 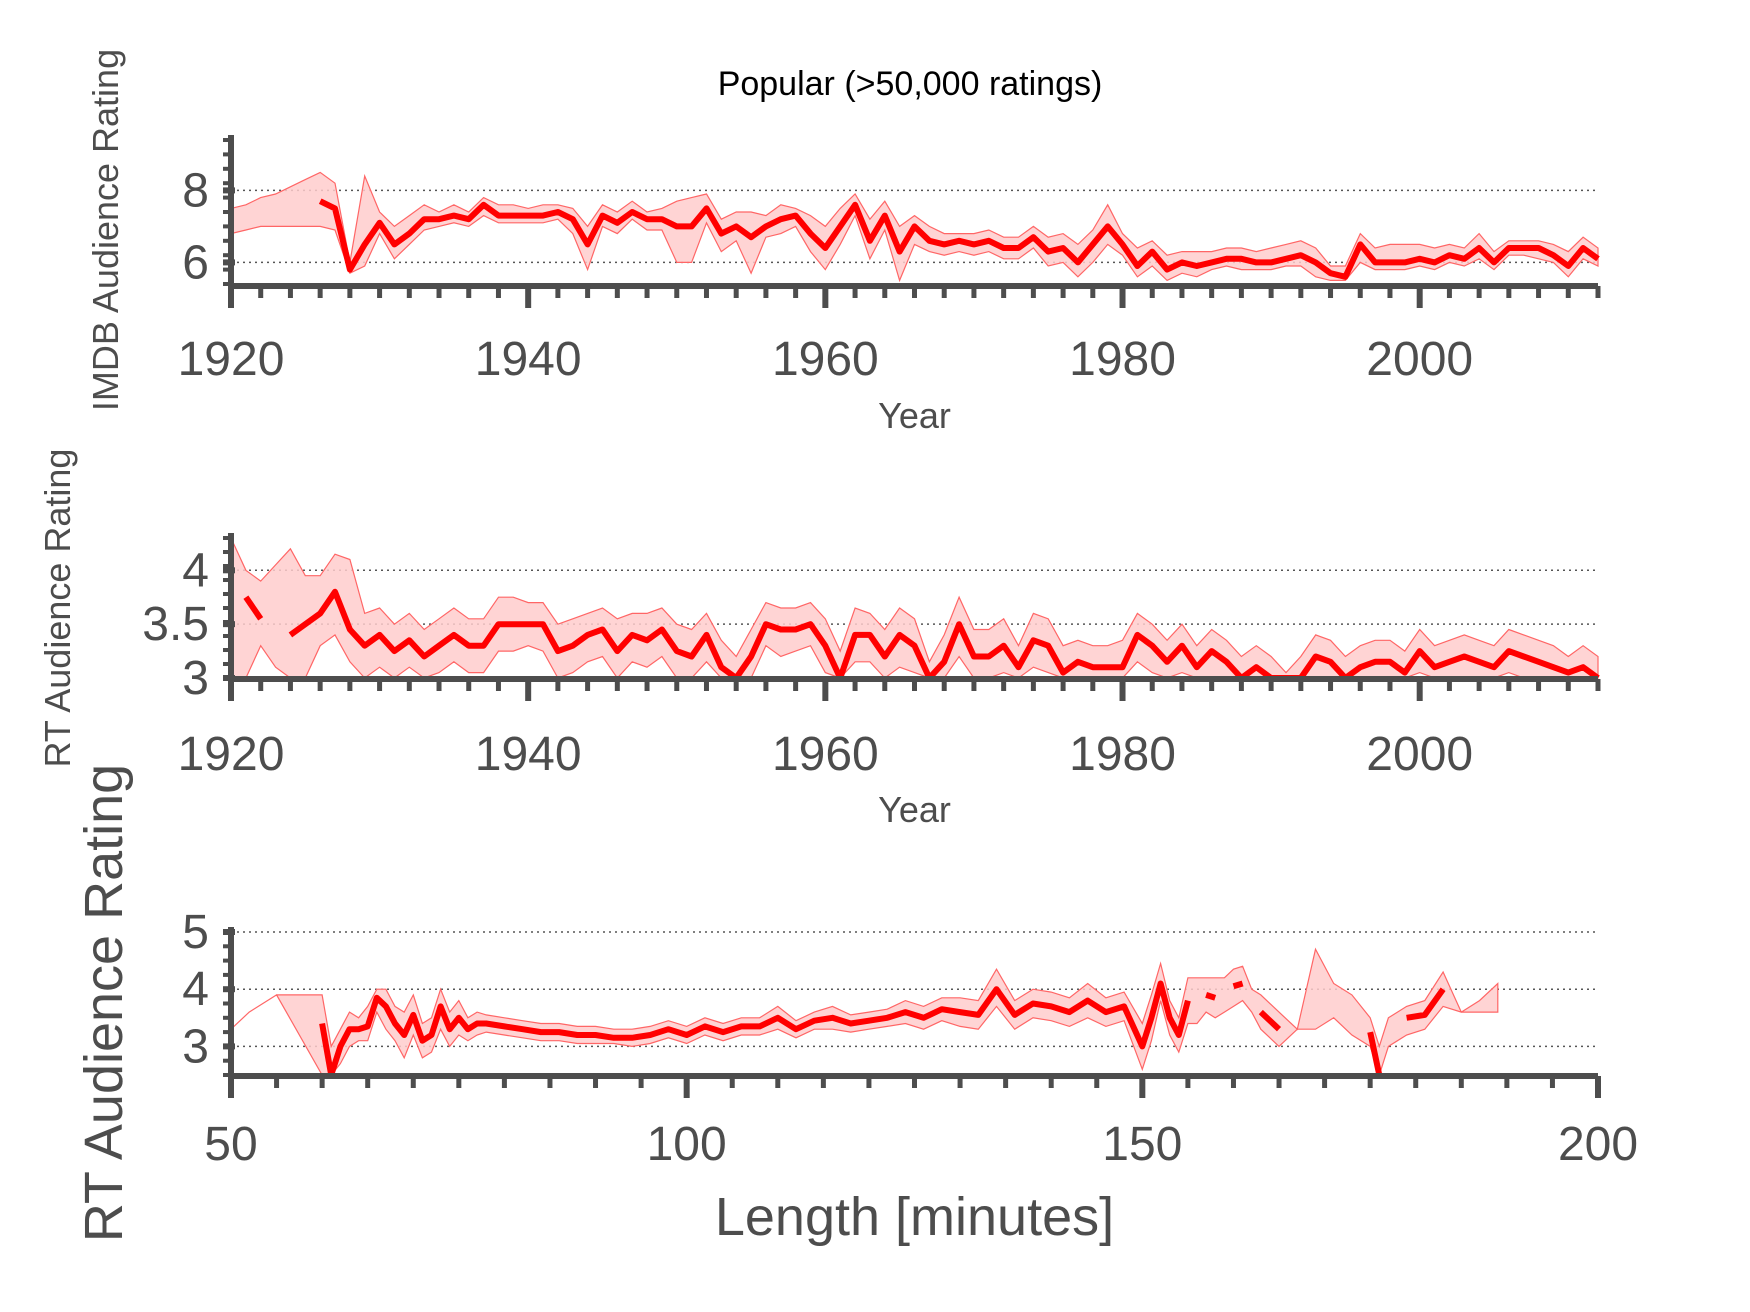 I want to click on x-tick-label: 50, so click(x=230, y=1144).